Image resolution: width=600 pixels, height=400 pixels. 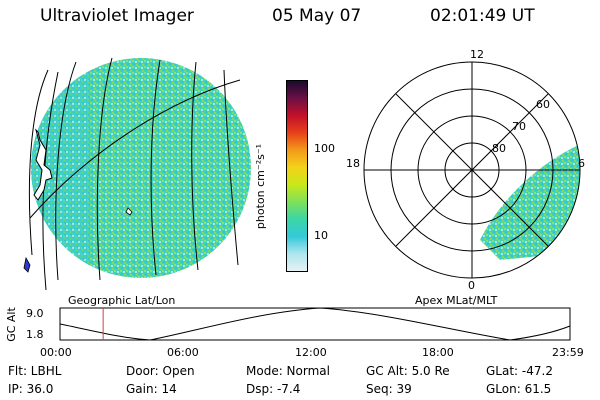 I want to click on mlt-label-6: 6, so click(x=581, y=163).